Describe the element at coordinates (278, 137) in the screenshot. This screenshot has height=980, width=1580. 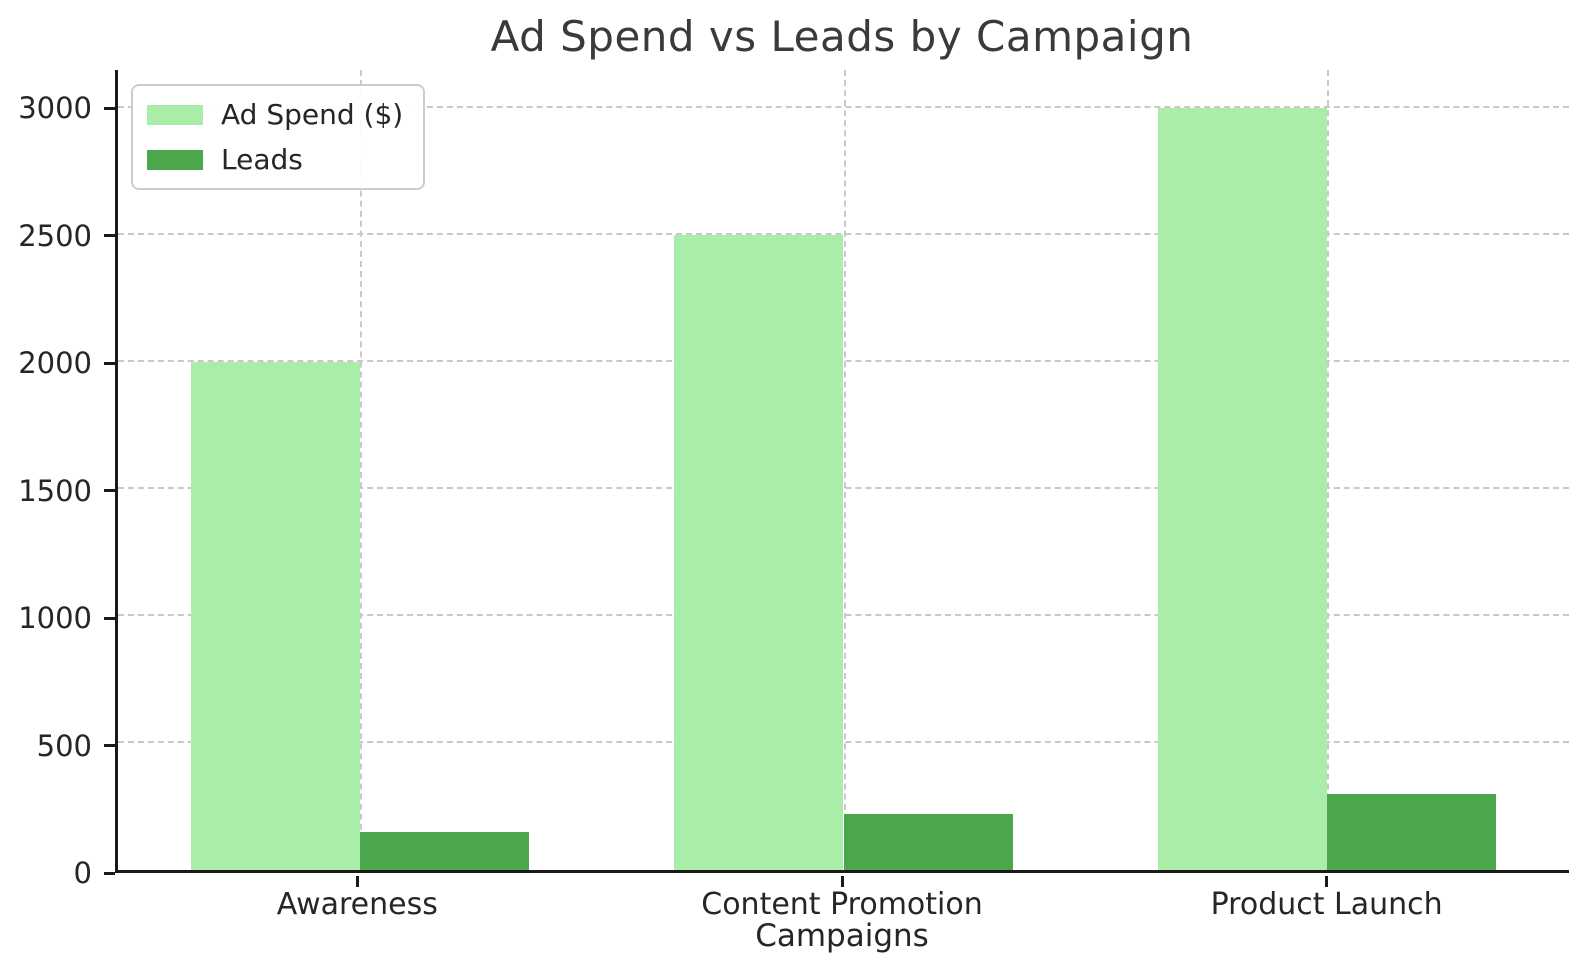
I see `legend: Ad Spend ($) Leads` at that location.